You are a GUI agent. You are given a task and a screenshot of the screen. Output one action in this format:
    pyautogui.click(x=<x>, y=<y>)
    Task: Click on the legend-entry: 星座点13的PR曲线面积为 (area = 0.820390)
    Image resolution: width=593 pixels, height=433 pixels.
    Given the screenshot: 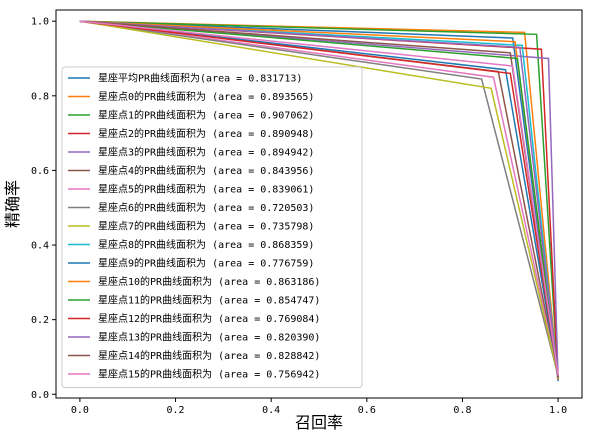 What is the action you would take?
    pyautogui.click(x=209, y=337)
    